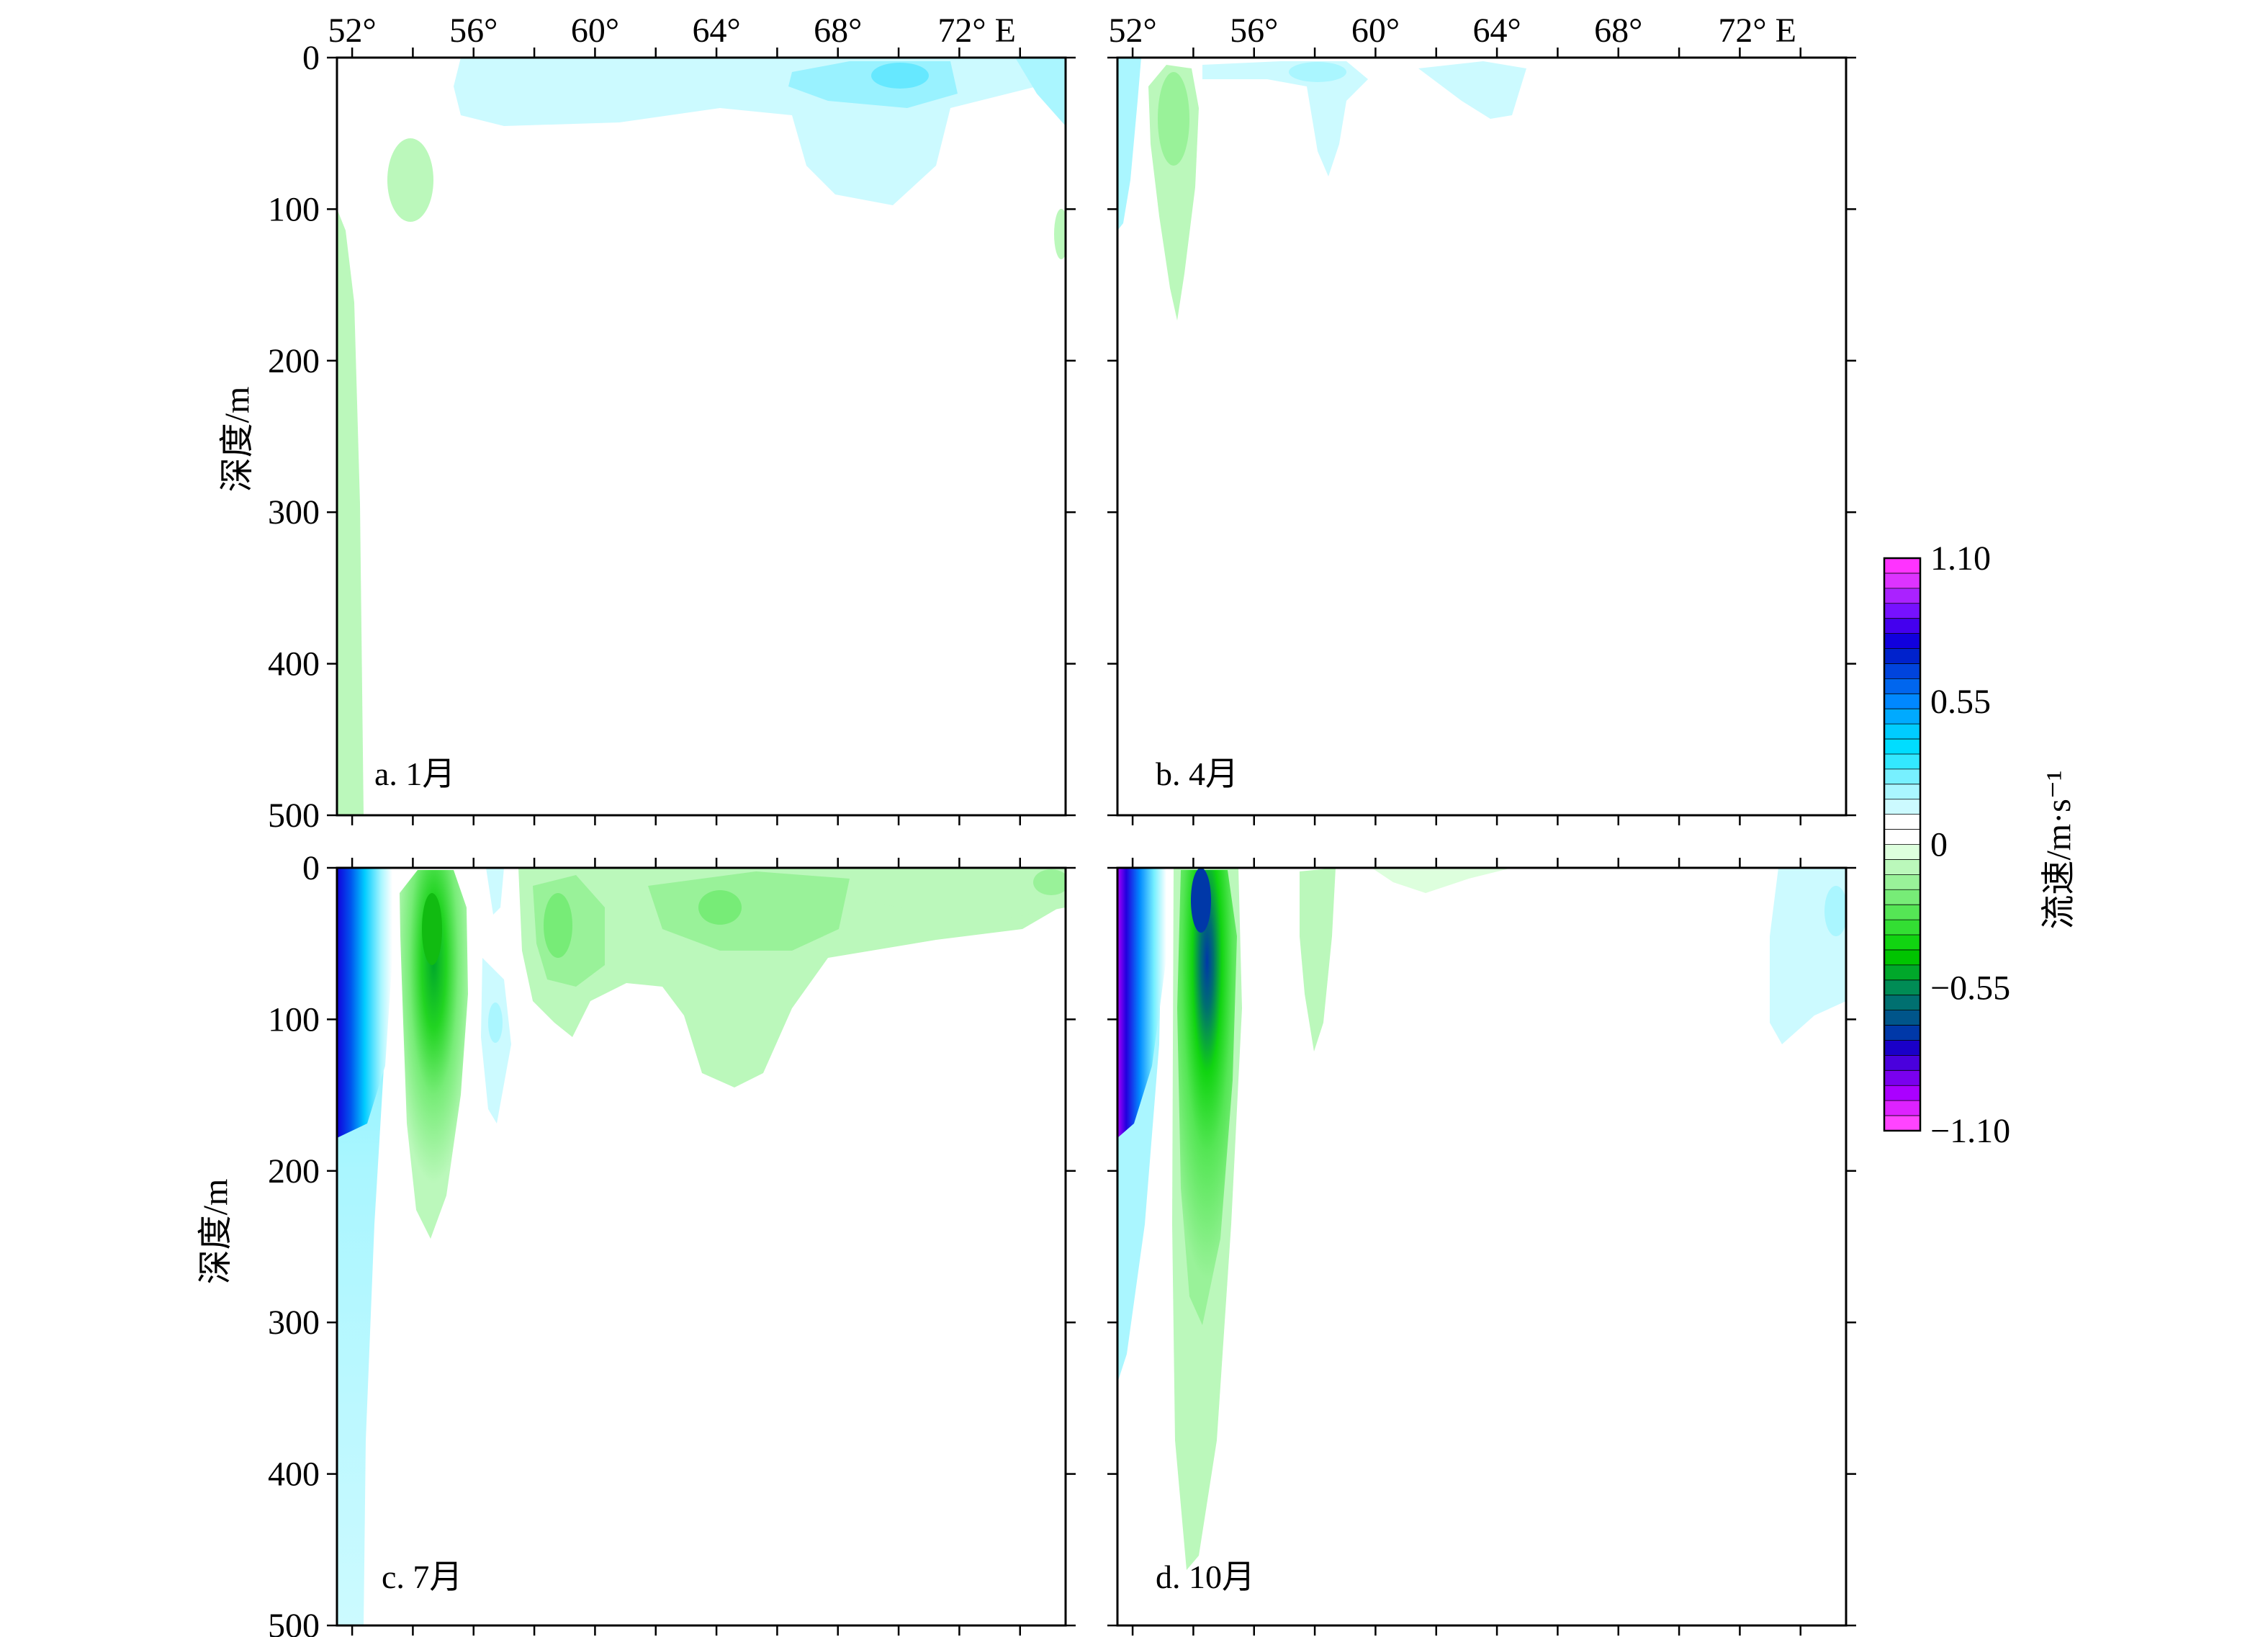  Describe the element at coordinates (495, 1023) in the screenshot. I see `panel-c-cyan-eddy-core` at that location.